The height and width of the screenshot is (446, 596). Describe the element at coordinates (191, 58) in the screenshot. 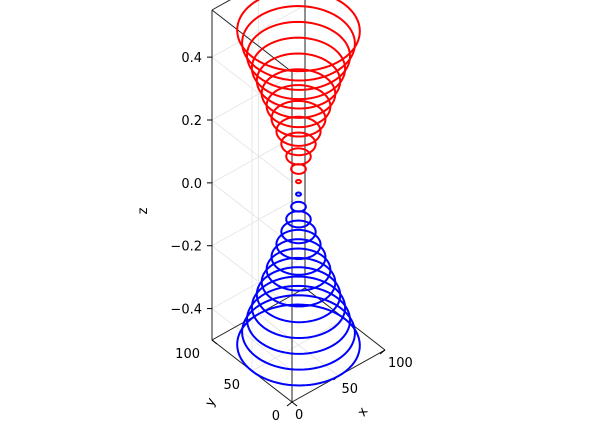

I see `z-tick-label: 0.4` at that location.